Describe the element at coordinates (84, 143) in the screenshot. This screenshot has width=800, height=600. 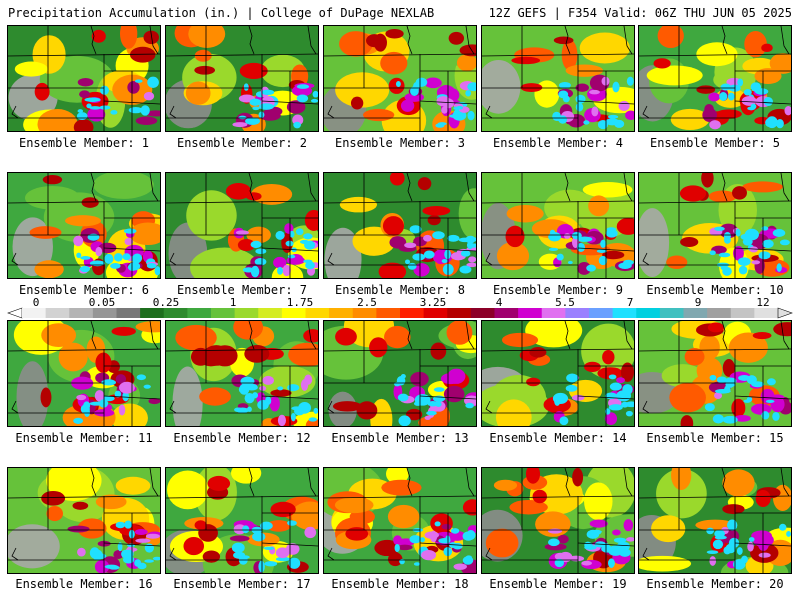
I see `ensemble-member-label: Ensemble Member: 1` at that location.